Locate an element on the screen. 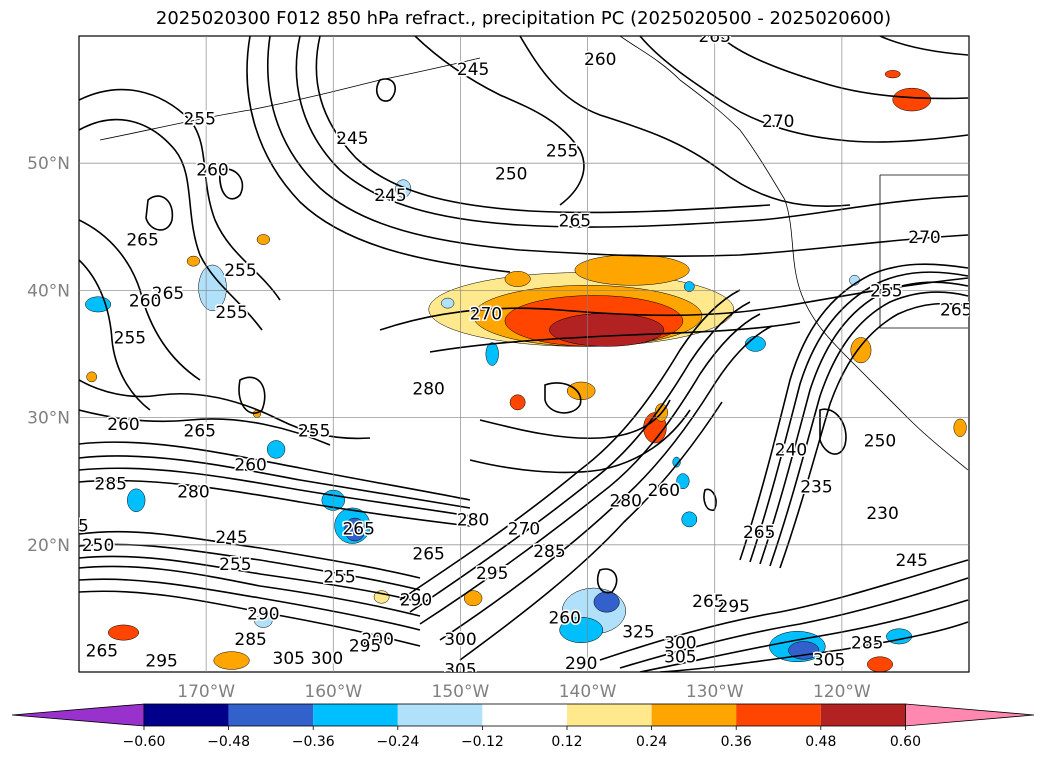  contour-label: 245 is located at coordinates (390, 196).